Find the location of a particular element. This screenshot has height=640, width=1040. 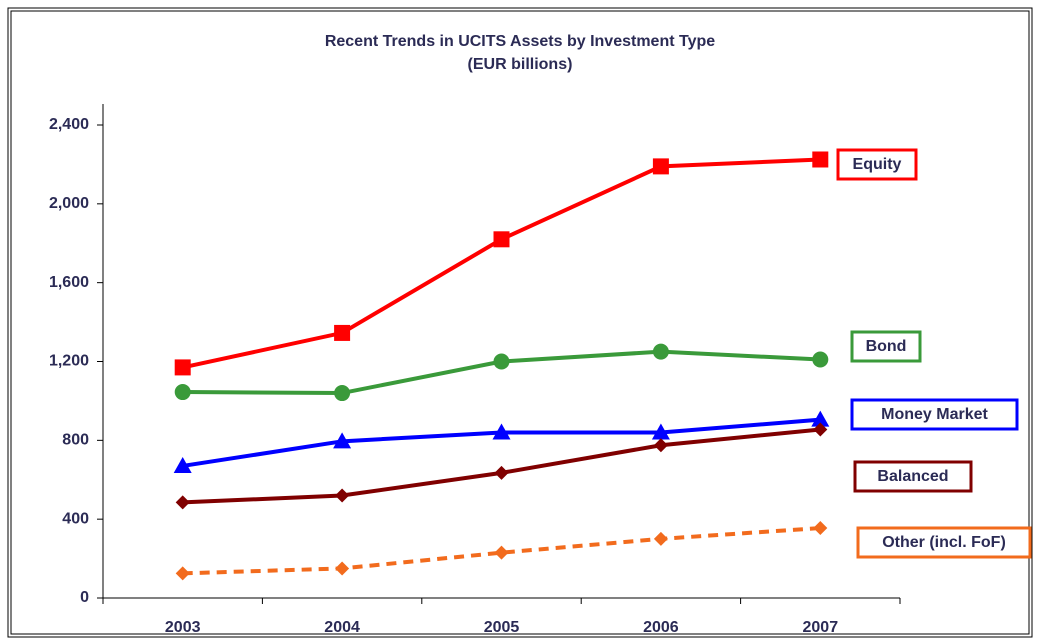

y-tick-label: 2,000 is located at coordinates (69, 203).